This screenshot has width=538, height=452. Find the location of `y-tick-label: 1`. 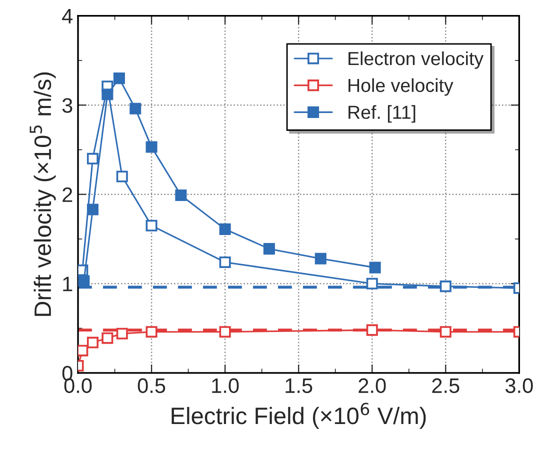

y-tick-label: 1 is located at coordinates (67, 284).